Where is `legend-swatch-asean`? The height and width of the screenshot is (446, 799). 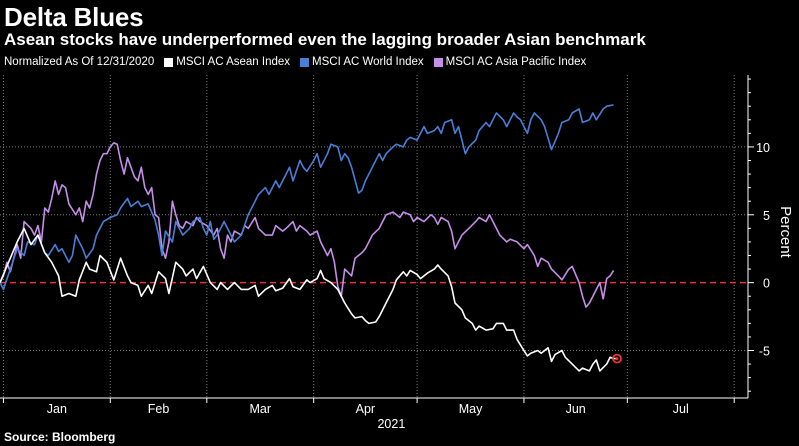
legend-swatch-asean is located at coordinates (169, 62).